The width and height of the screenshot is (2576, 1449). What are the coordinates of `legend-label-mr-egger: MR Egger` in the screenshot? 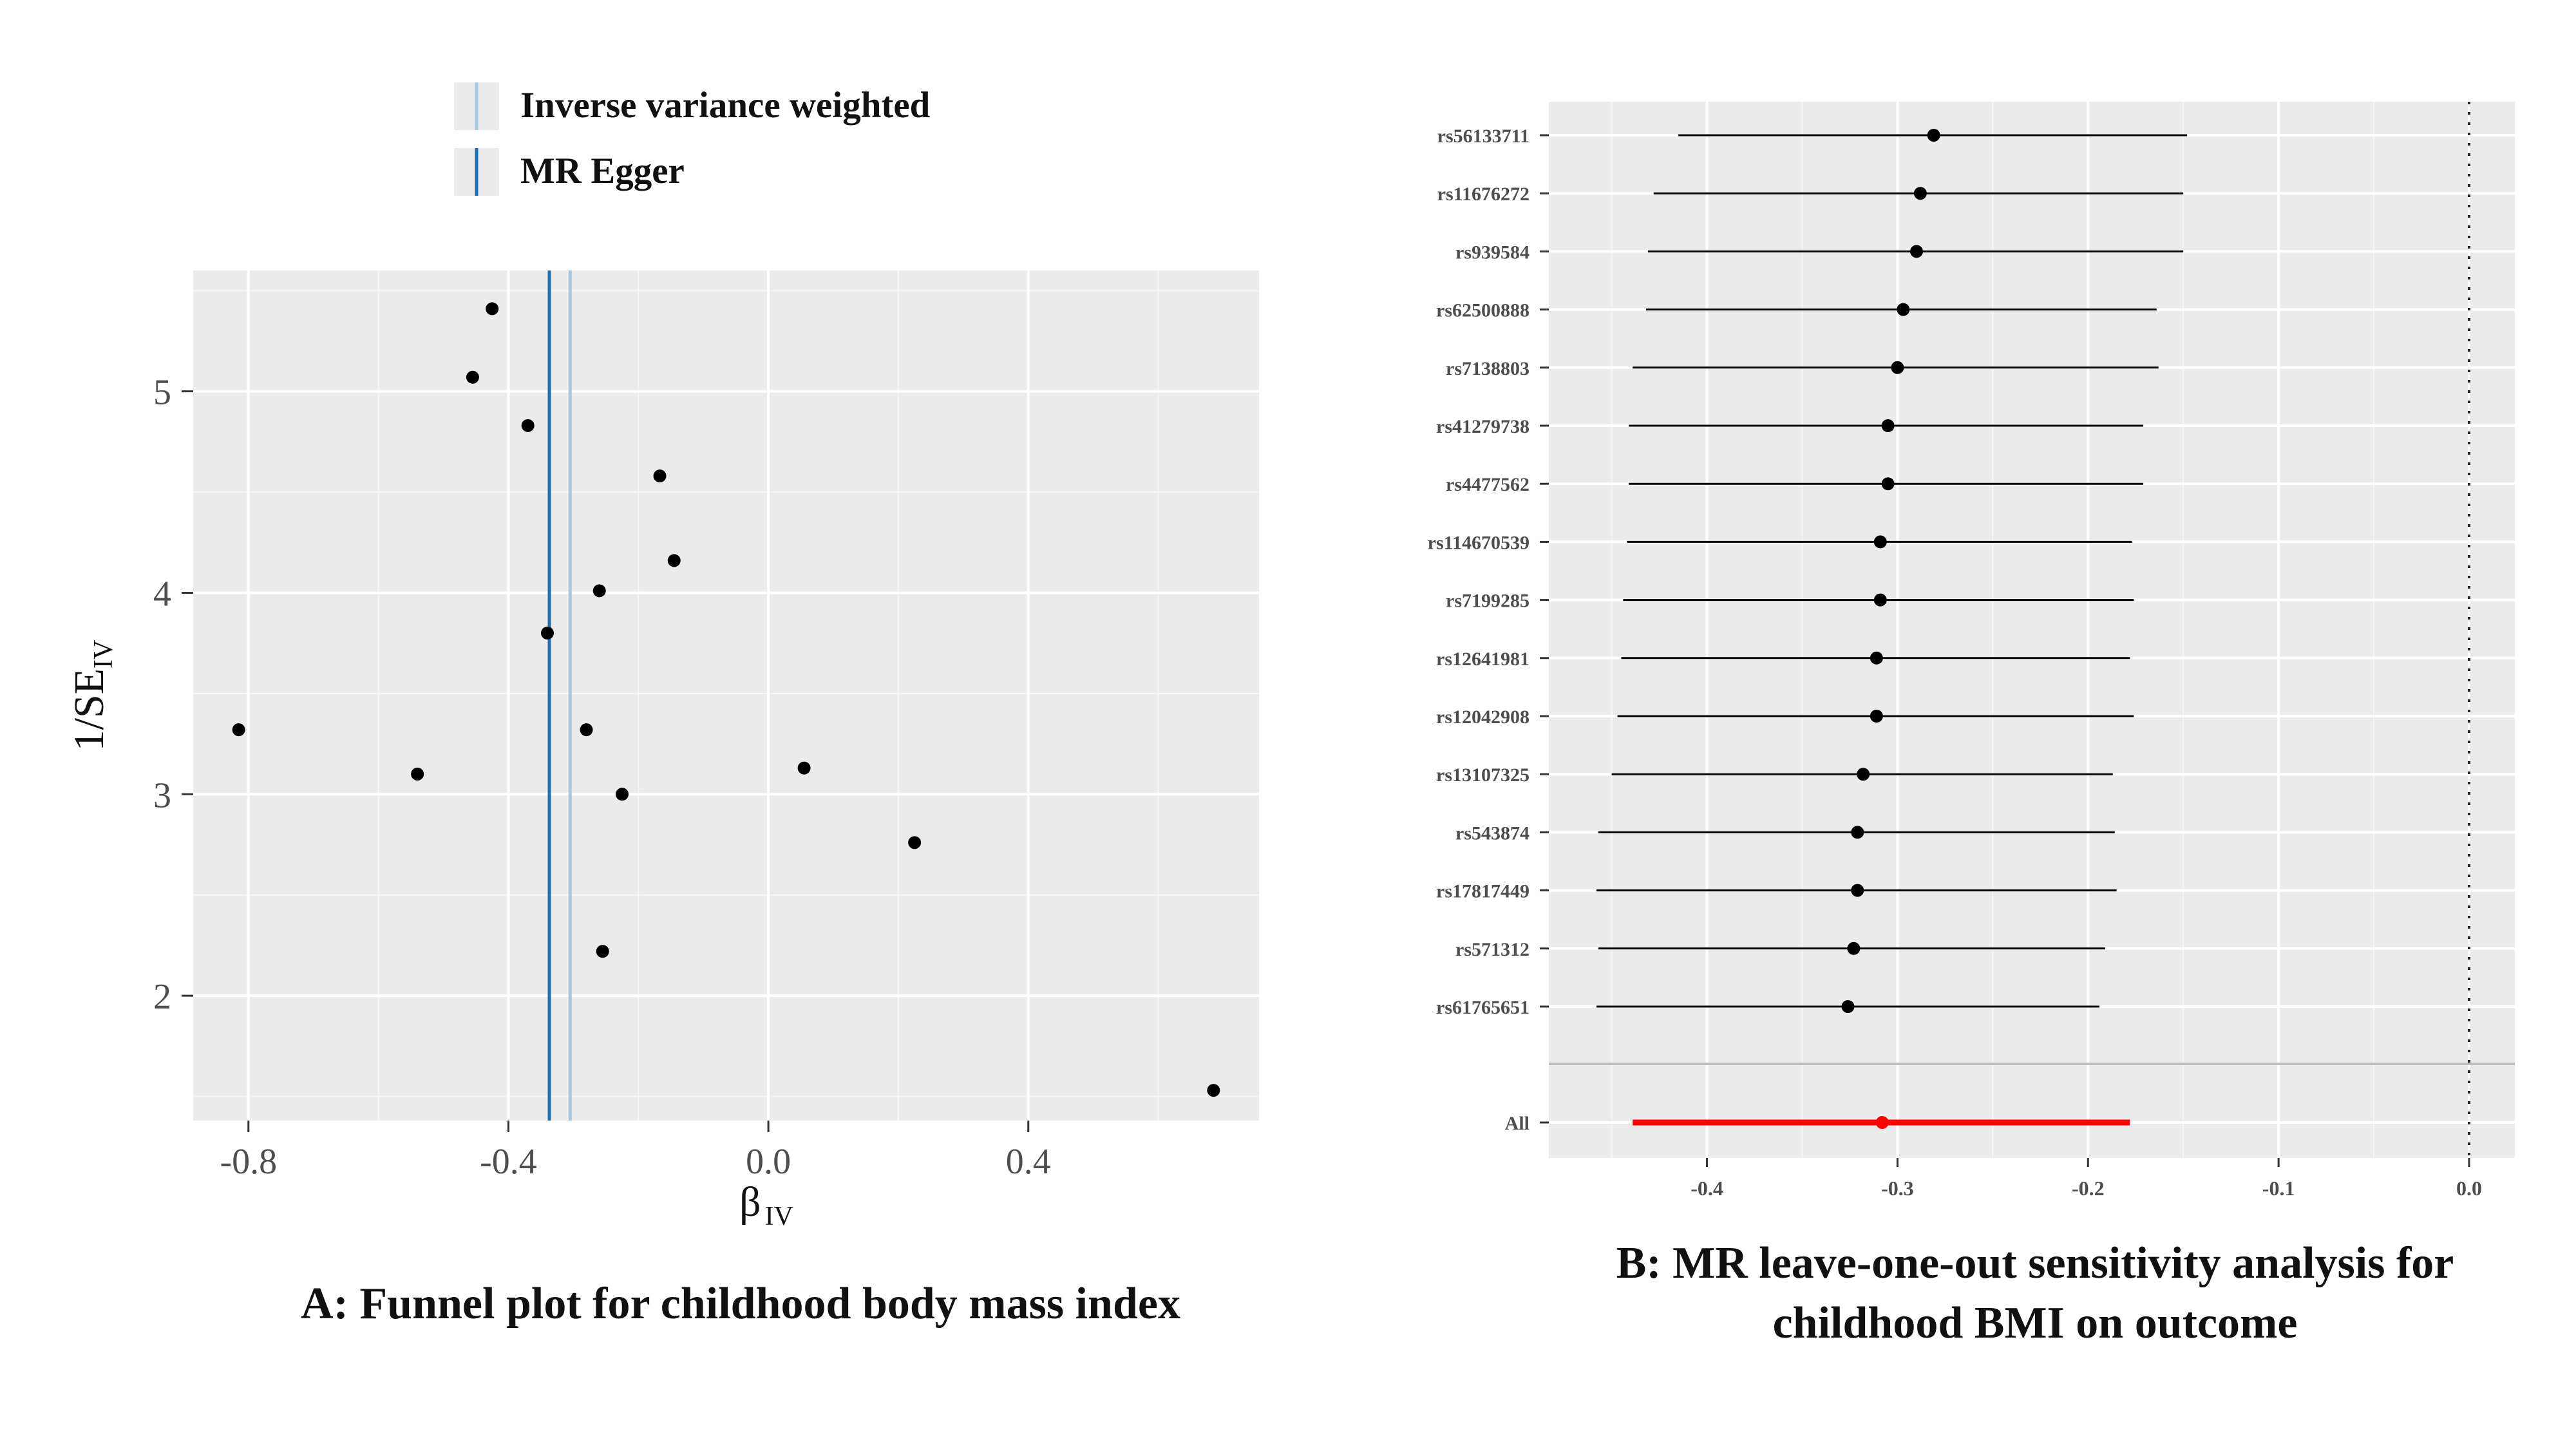 It's located at (603, 171).